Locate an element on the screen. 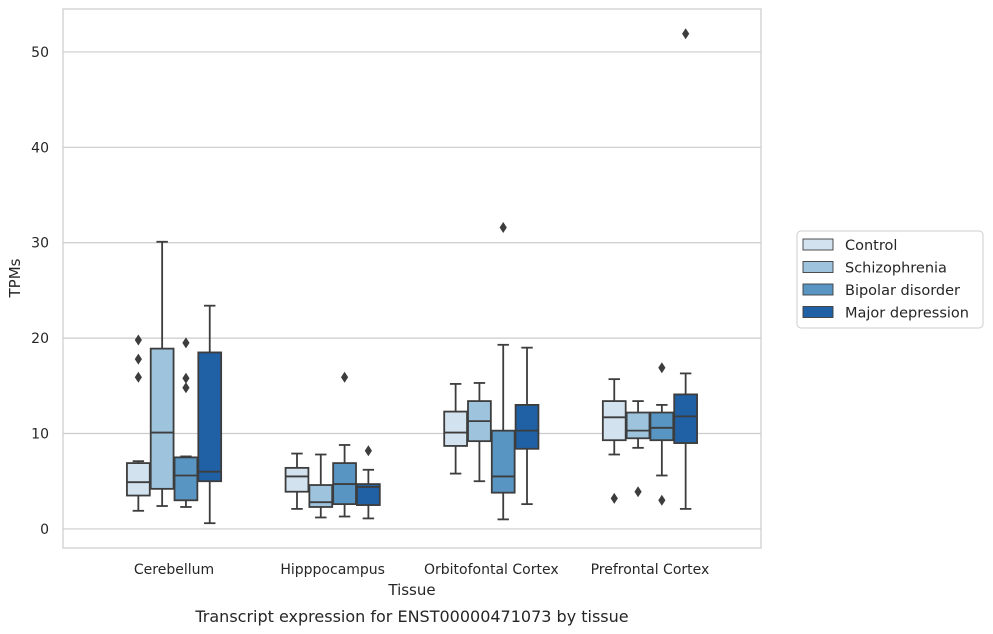 This screenshot has width=993, height=634. legend-label: Bipolar disorder is located at coordinates (902, 291).